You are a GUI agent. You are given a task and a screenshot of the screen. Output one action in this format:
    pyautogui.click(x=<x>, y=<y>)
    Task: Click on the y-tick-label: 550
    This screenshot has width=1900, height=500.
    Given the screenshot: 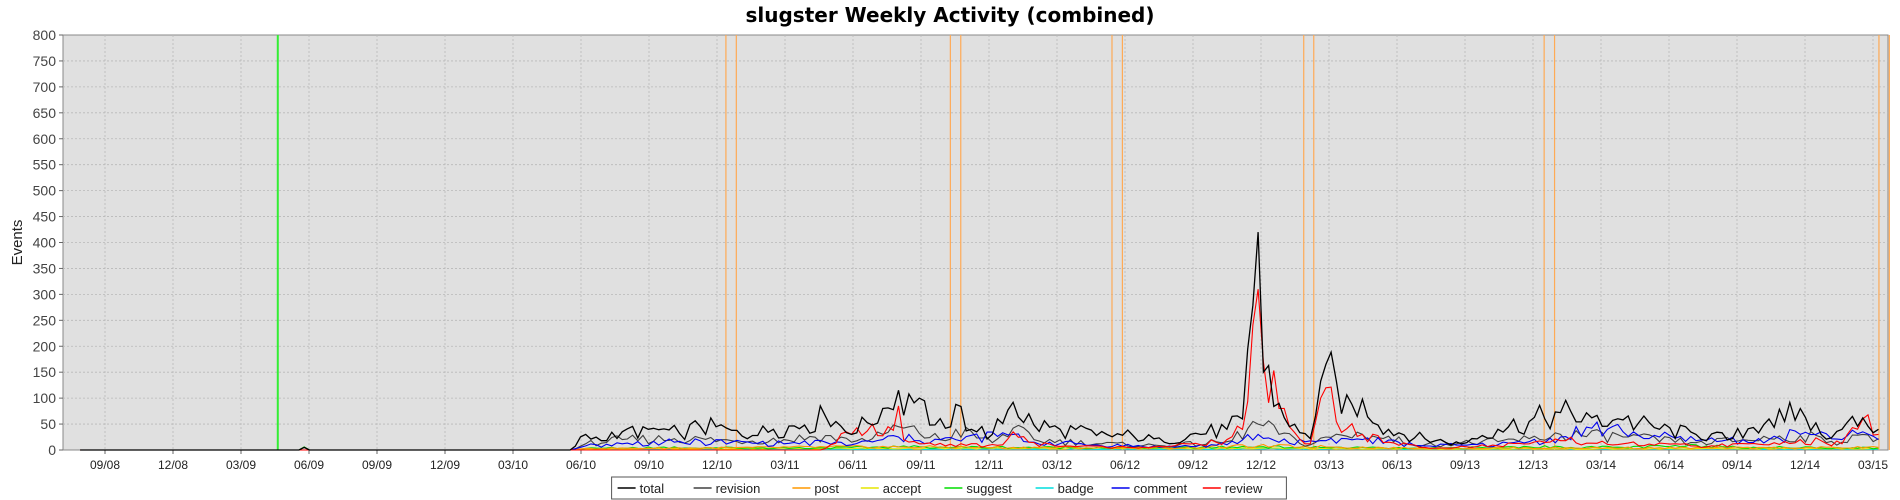 What is the action you would take?
    pyautogui.click(x=45, y=165)
    